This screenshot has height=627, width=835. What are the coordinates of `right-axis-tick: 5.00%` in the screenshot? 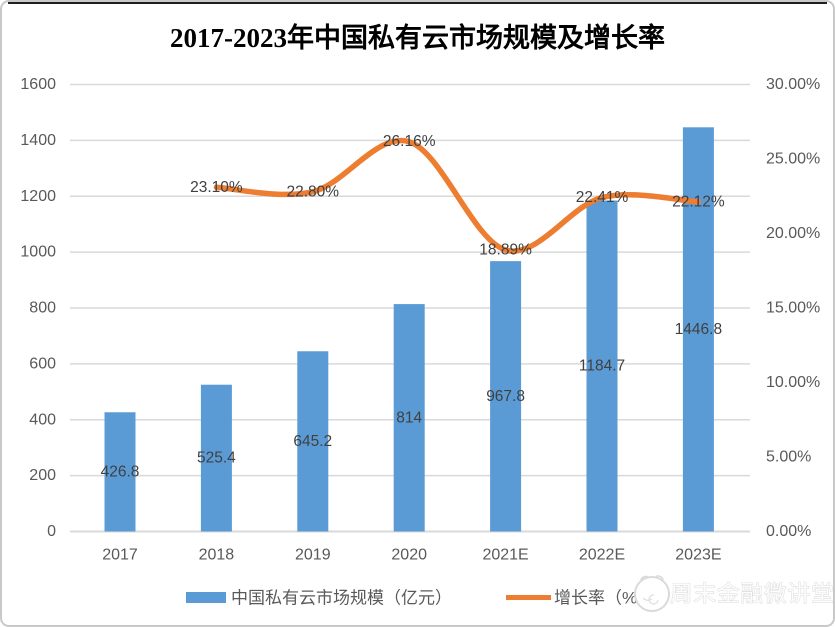 It's located at (788, 457).